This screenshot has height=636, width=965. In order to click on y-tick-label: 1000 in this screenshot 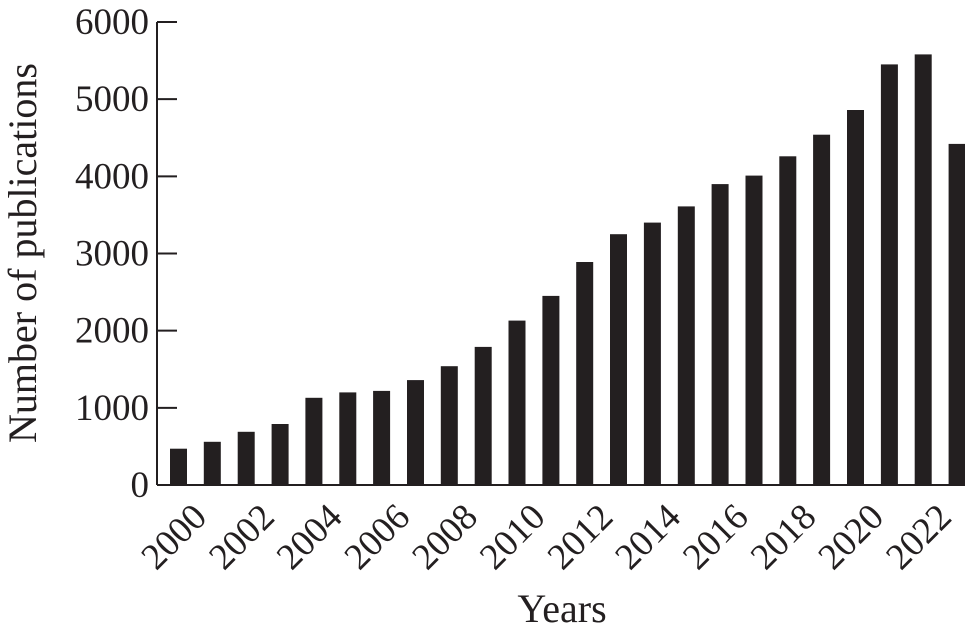, I will do `click(112, 408)`.